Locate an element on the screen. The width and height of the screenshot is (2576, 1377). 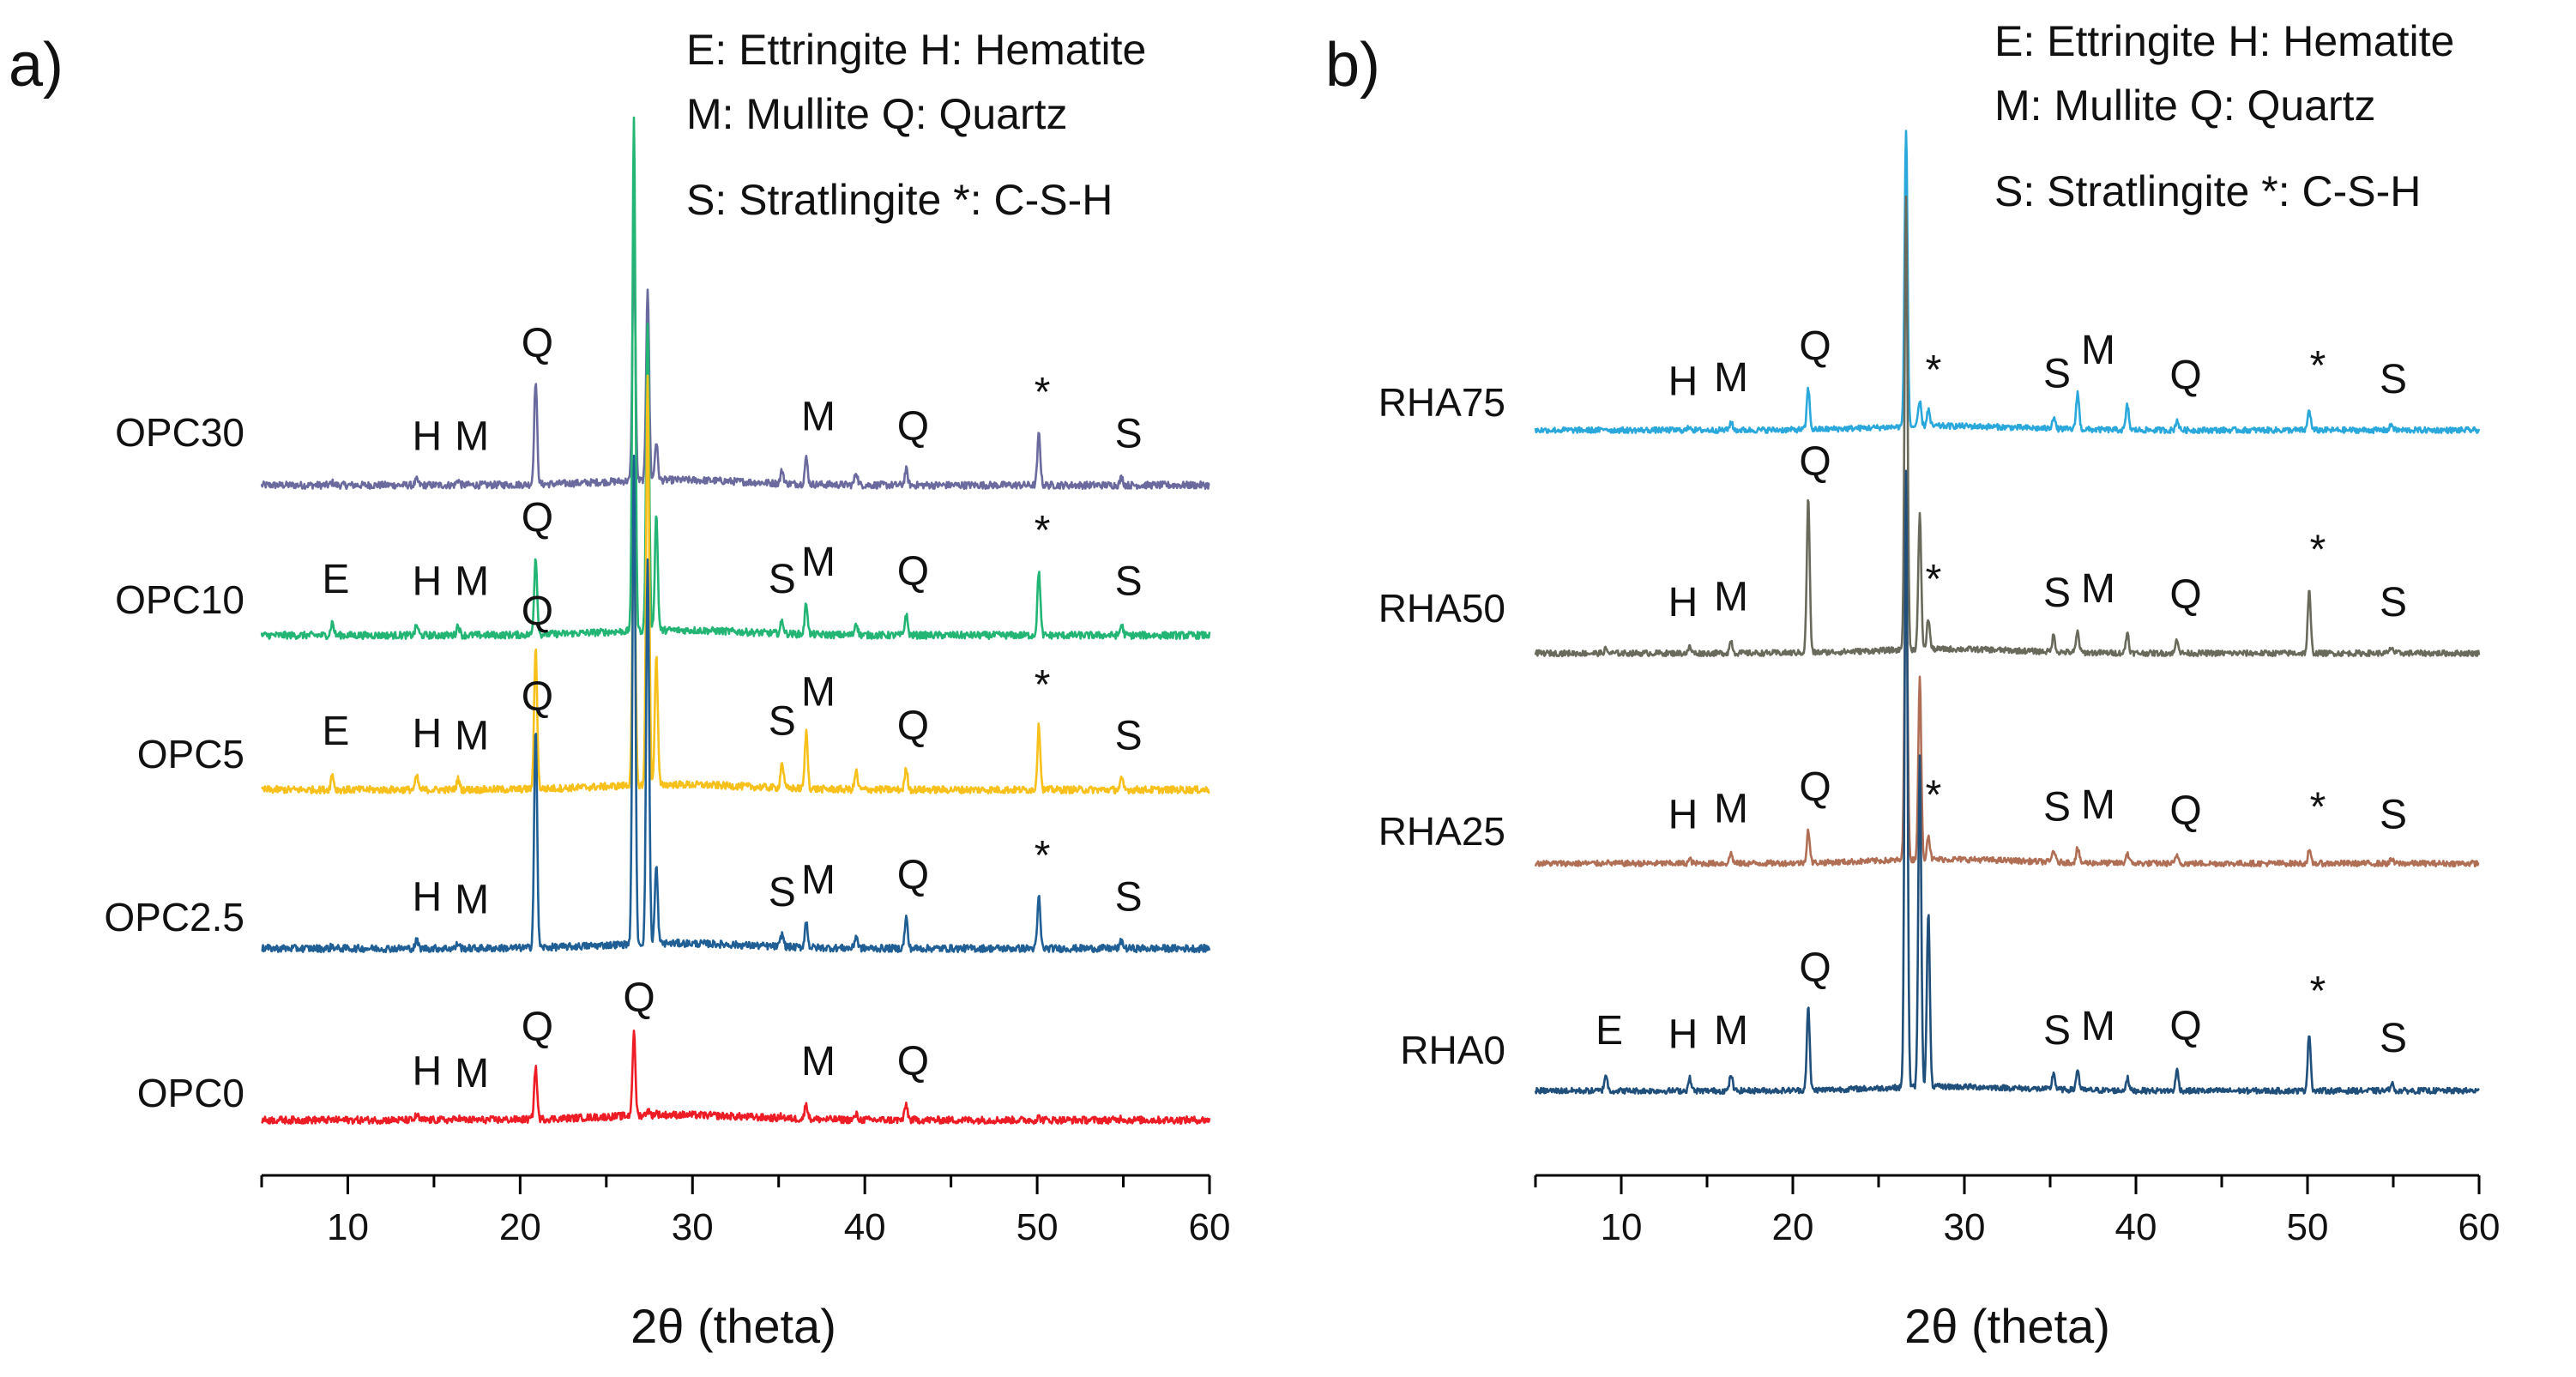
sample-label: OPC30 is located at coordinates (179, 432).